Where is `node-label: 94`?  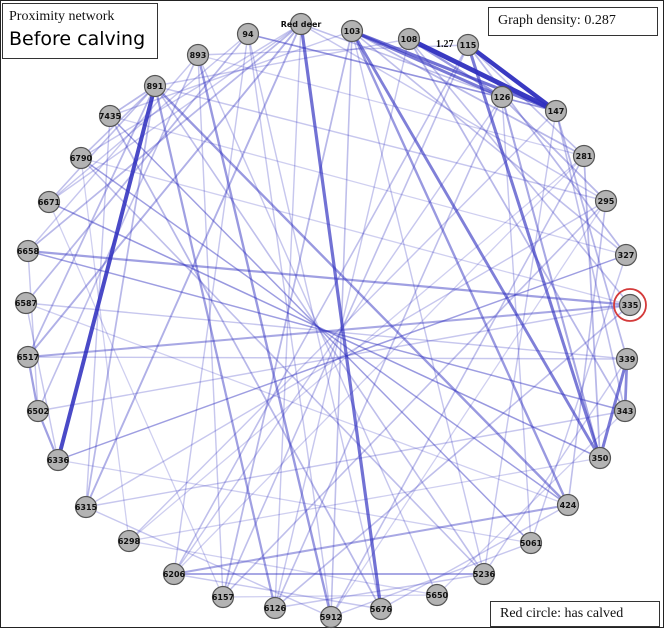
node-label: 94 is located at coordinates (248, 34).